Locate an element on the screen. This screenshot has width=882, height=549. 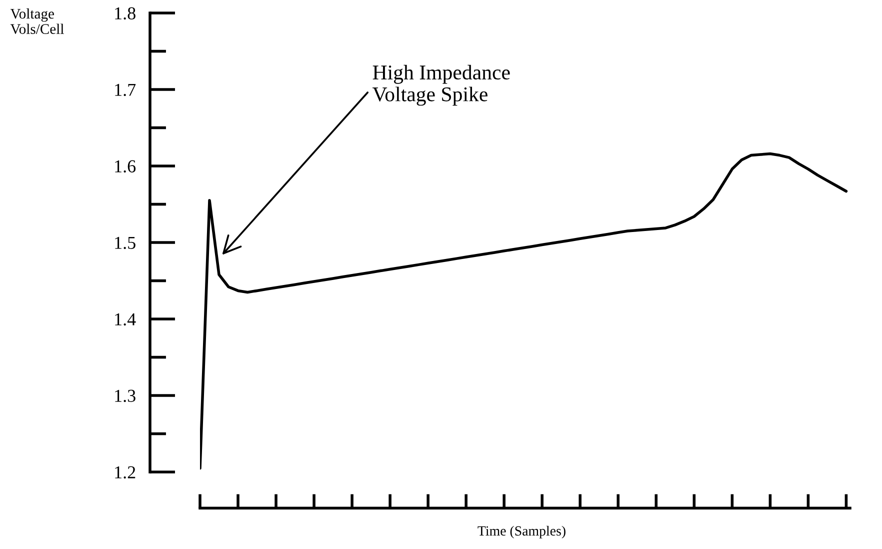
y-tick-label: 1.4 is located at coordinates (125, 319).